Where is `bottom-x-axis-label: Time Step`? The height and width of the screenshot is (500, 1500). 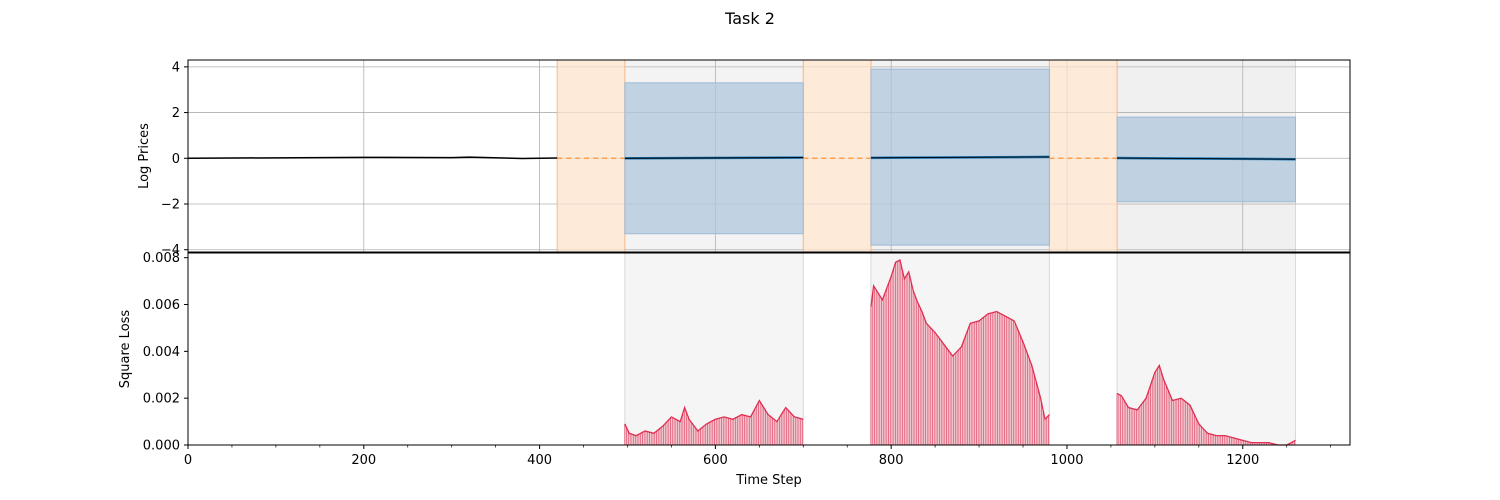 bottom-x-axis-label: Time Step is located at coordinates (768, 480).